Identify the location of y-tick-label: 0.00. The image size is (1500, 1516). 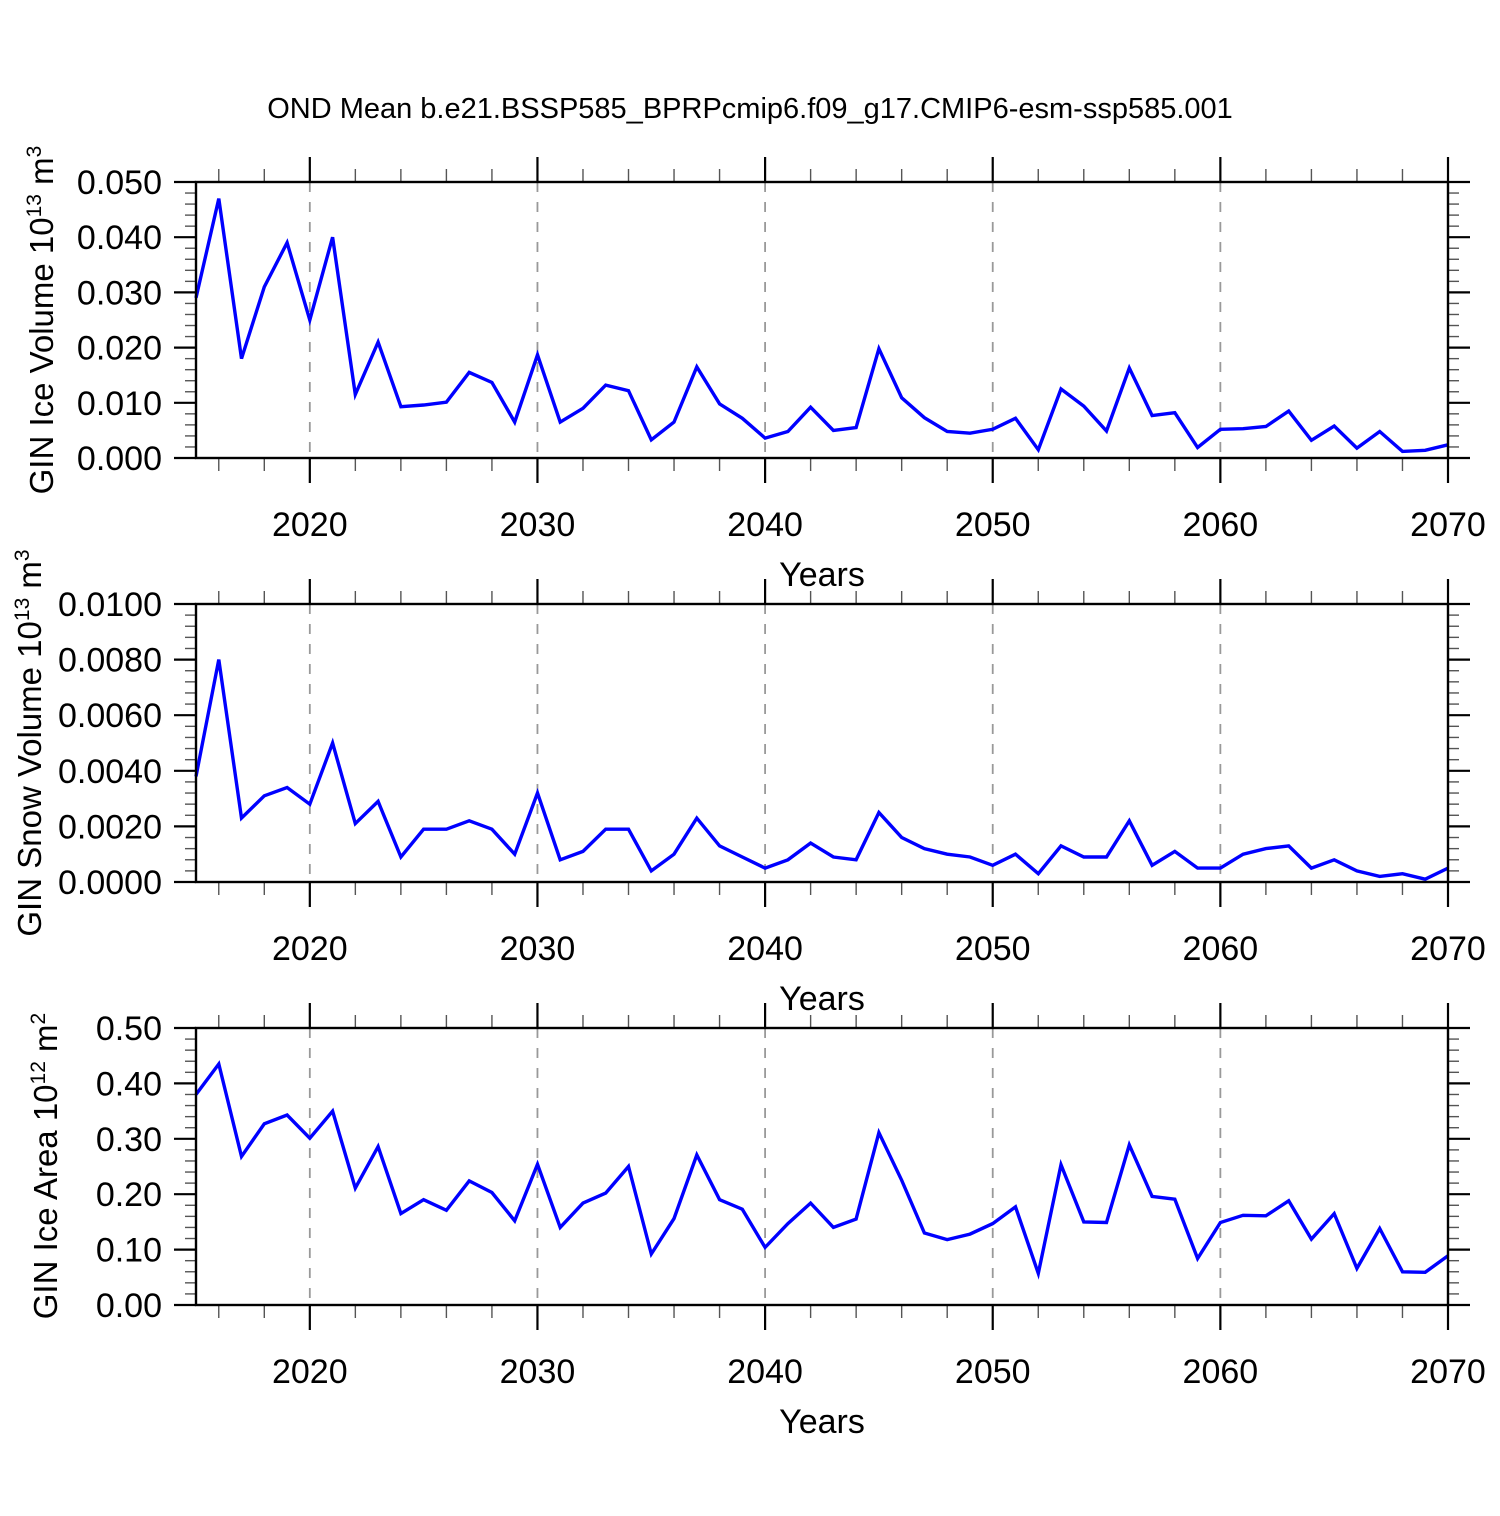
(129, 1306).